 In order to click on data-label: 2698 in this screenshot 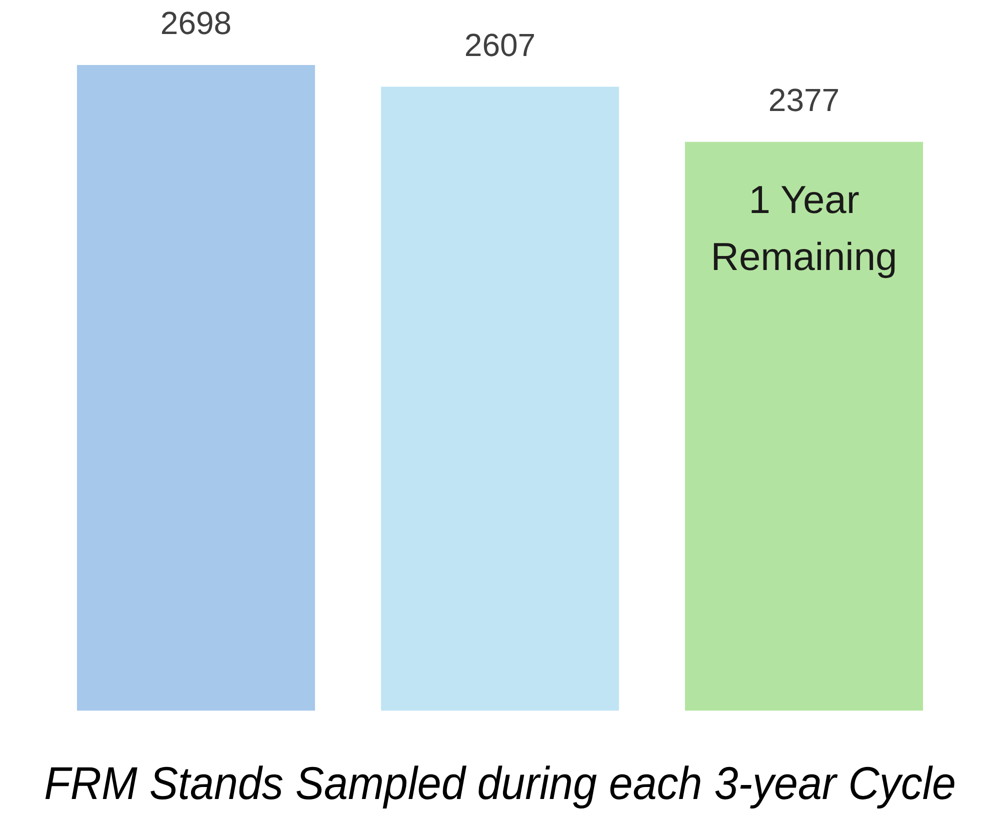, I will do `click(196, 23)`.